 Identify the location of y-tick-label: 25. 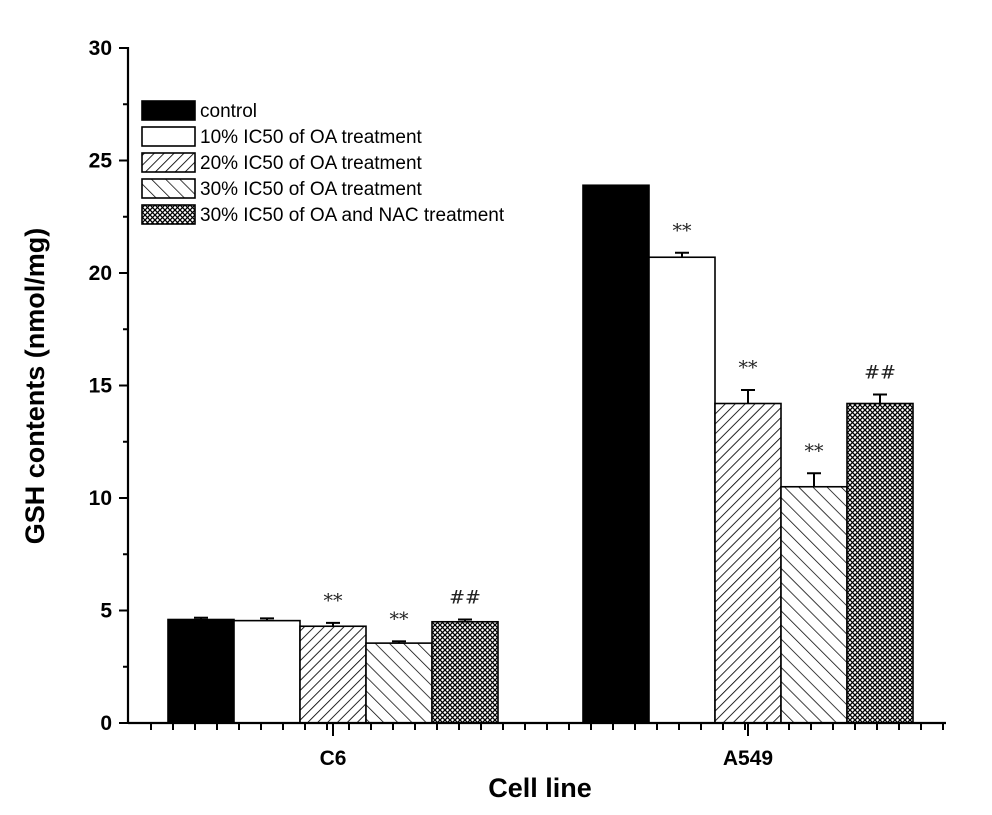
(101, 161).